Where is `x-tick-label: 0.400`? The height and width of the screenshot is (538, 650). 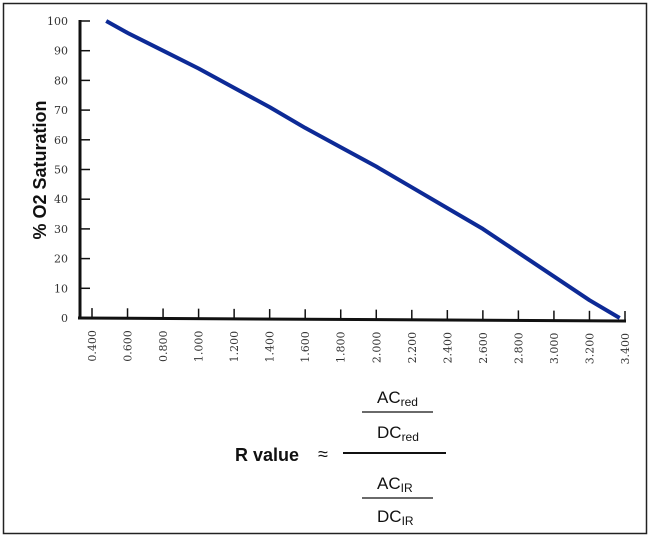 x-tick-label: 0.400 is located at coordinates (92, 346).